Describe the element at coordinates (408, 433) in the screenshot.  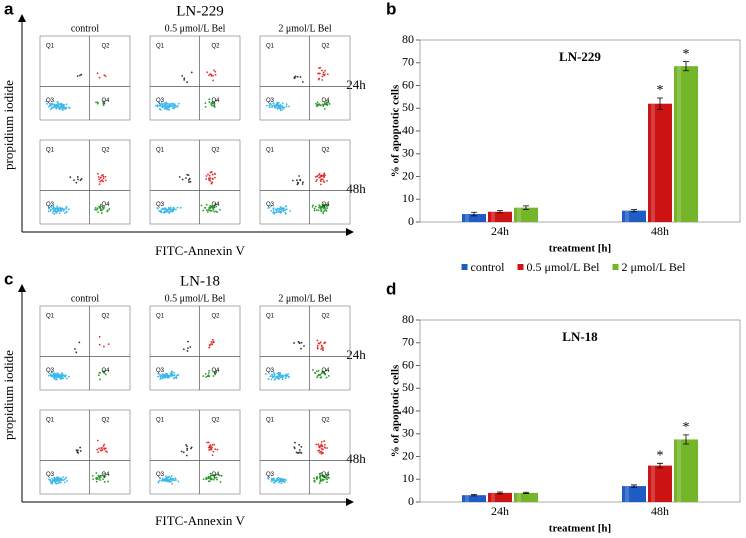
I see `y-tick-label: 30` at that location.